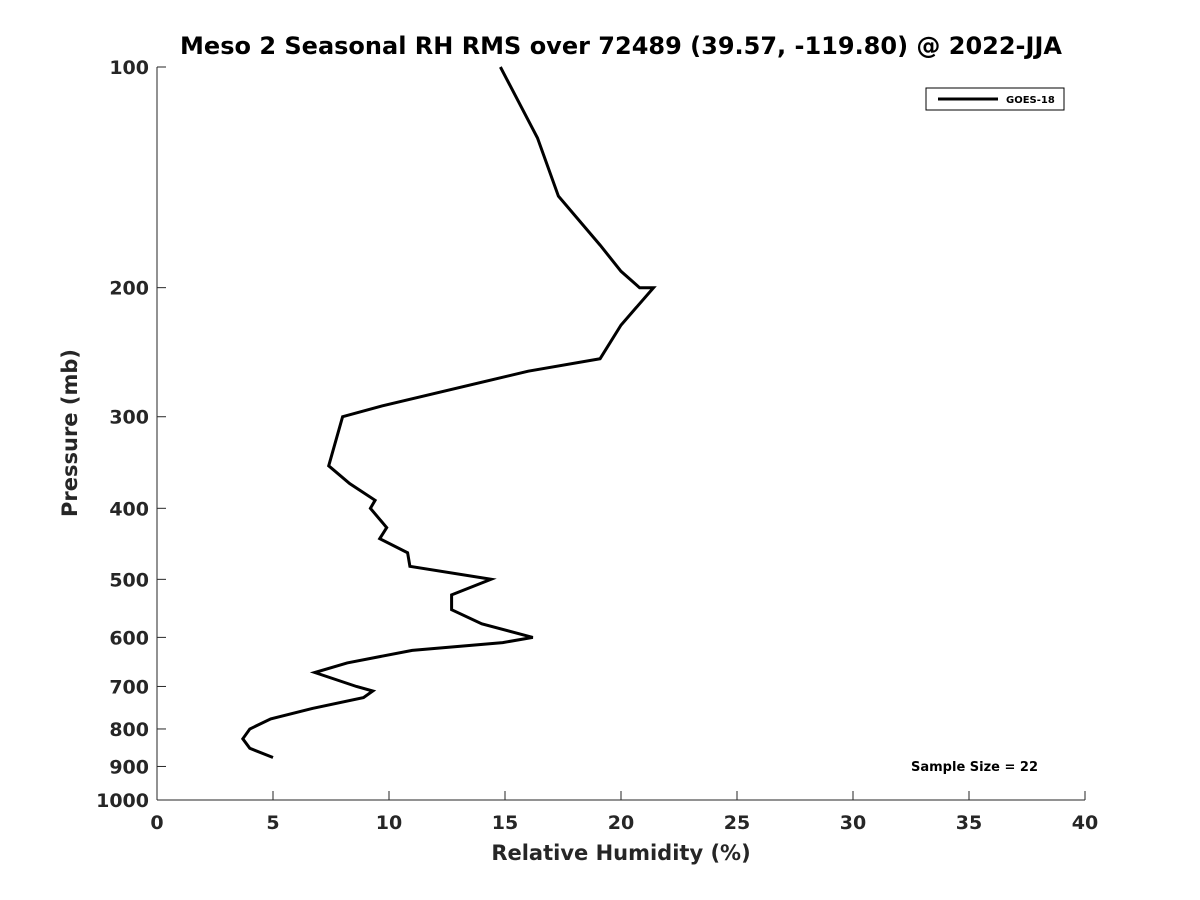 The width and height of the screenshot is (1200, 900). What do you see at coordinates (1030, 100) in the screenshot?
I see `legend-label-goes-18: GOES-18` at bounding box center [1030, 100].